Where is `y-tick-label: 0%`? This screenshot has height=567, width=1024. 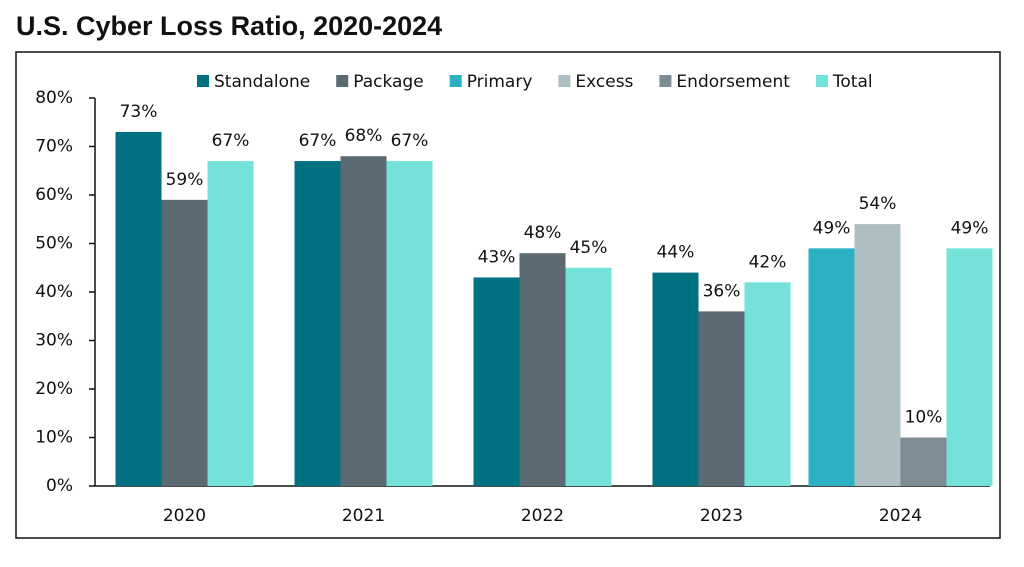
y-tick-label: 0% is located at coordinates (59, 486).